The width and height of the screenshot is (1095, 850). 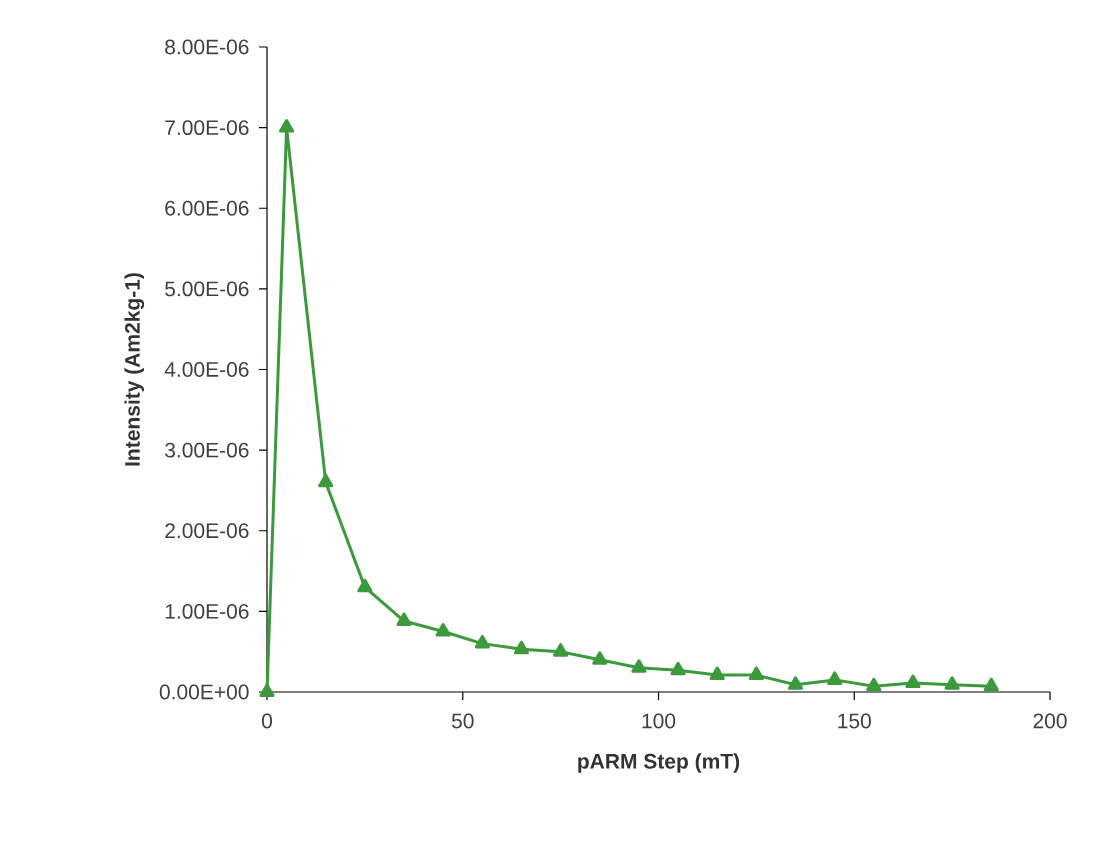 I want to click on x-tick-label: 150, so click(x=854, y=721).